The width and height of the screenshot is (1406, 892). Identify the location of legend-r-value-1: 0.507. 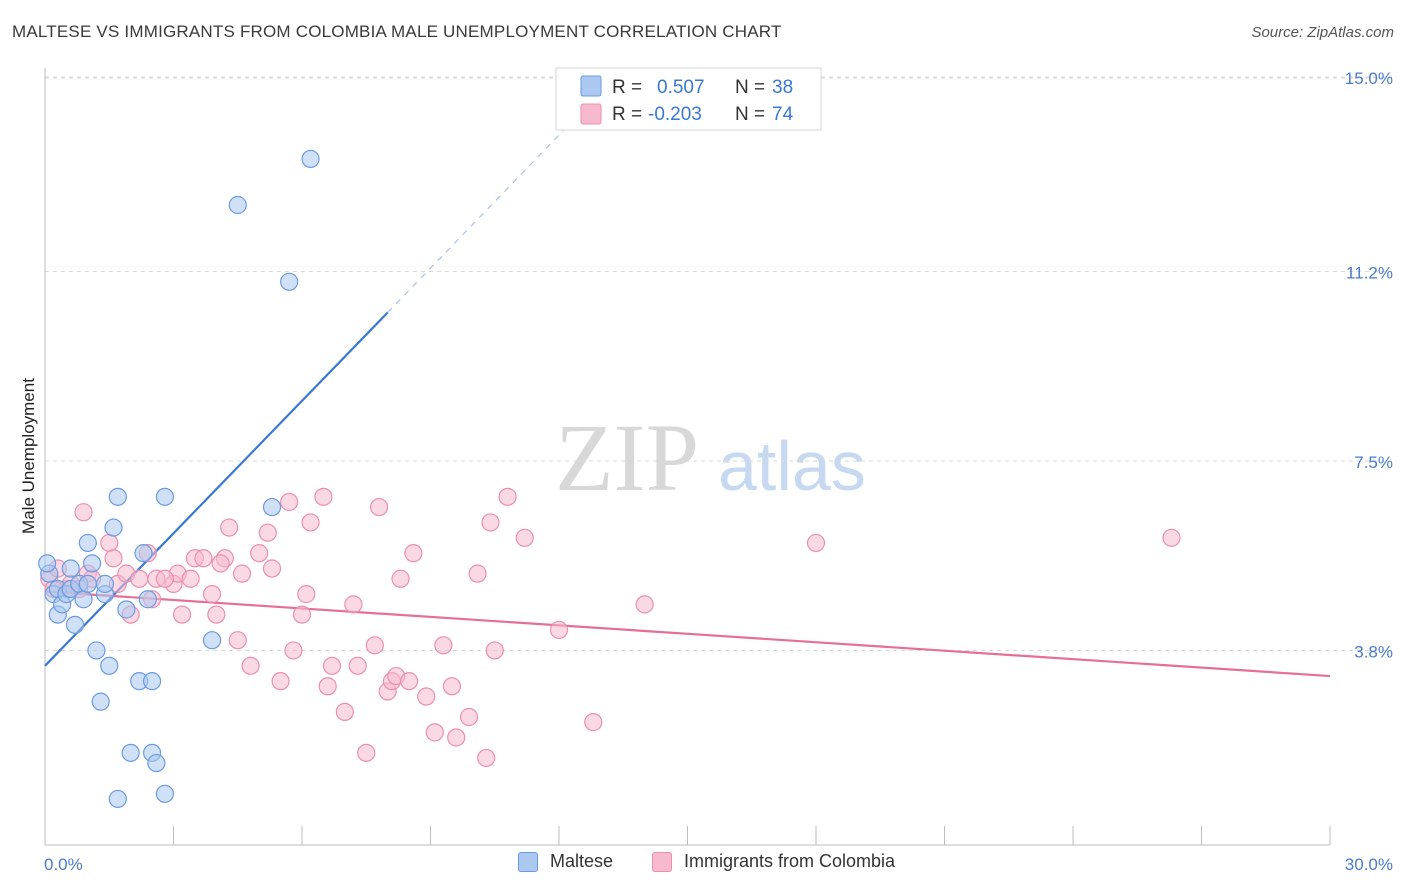
(681, 87).